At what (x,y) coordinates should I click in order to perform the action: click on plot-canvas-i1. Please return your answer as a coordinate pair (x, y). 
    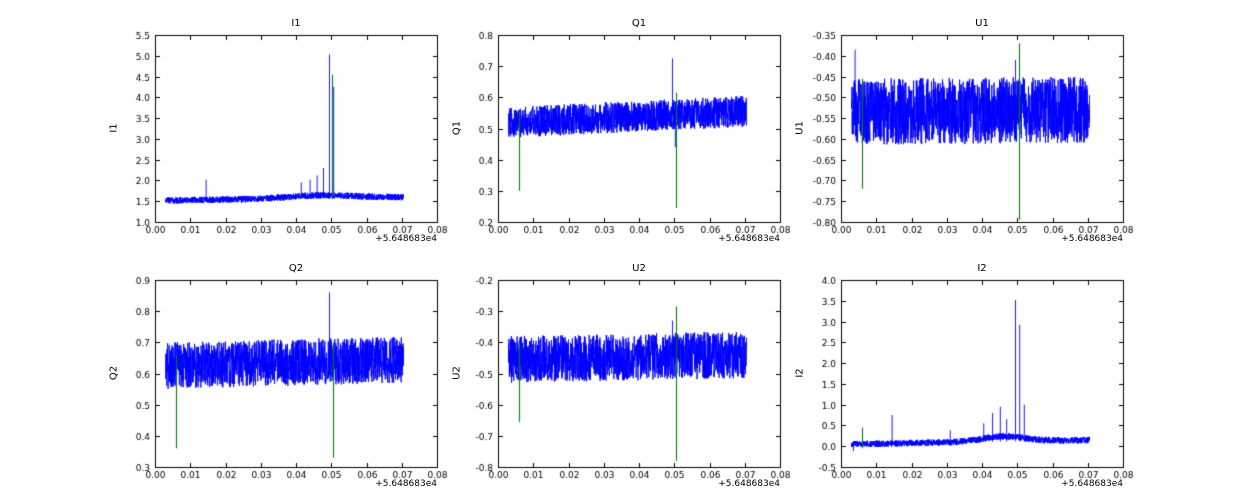
    Looking at the image, I should click on (276, 132).